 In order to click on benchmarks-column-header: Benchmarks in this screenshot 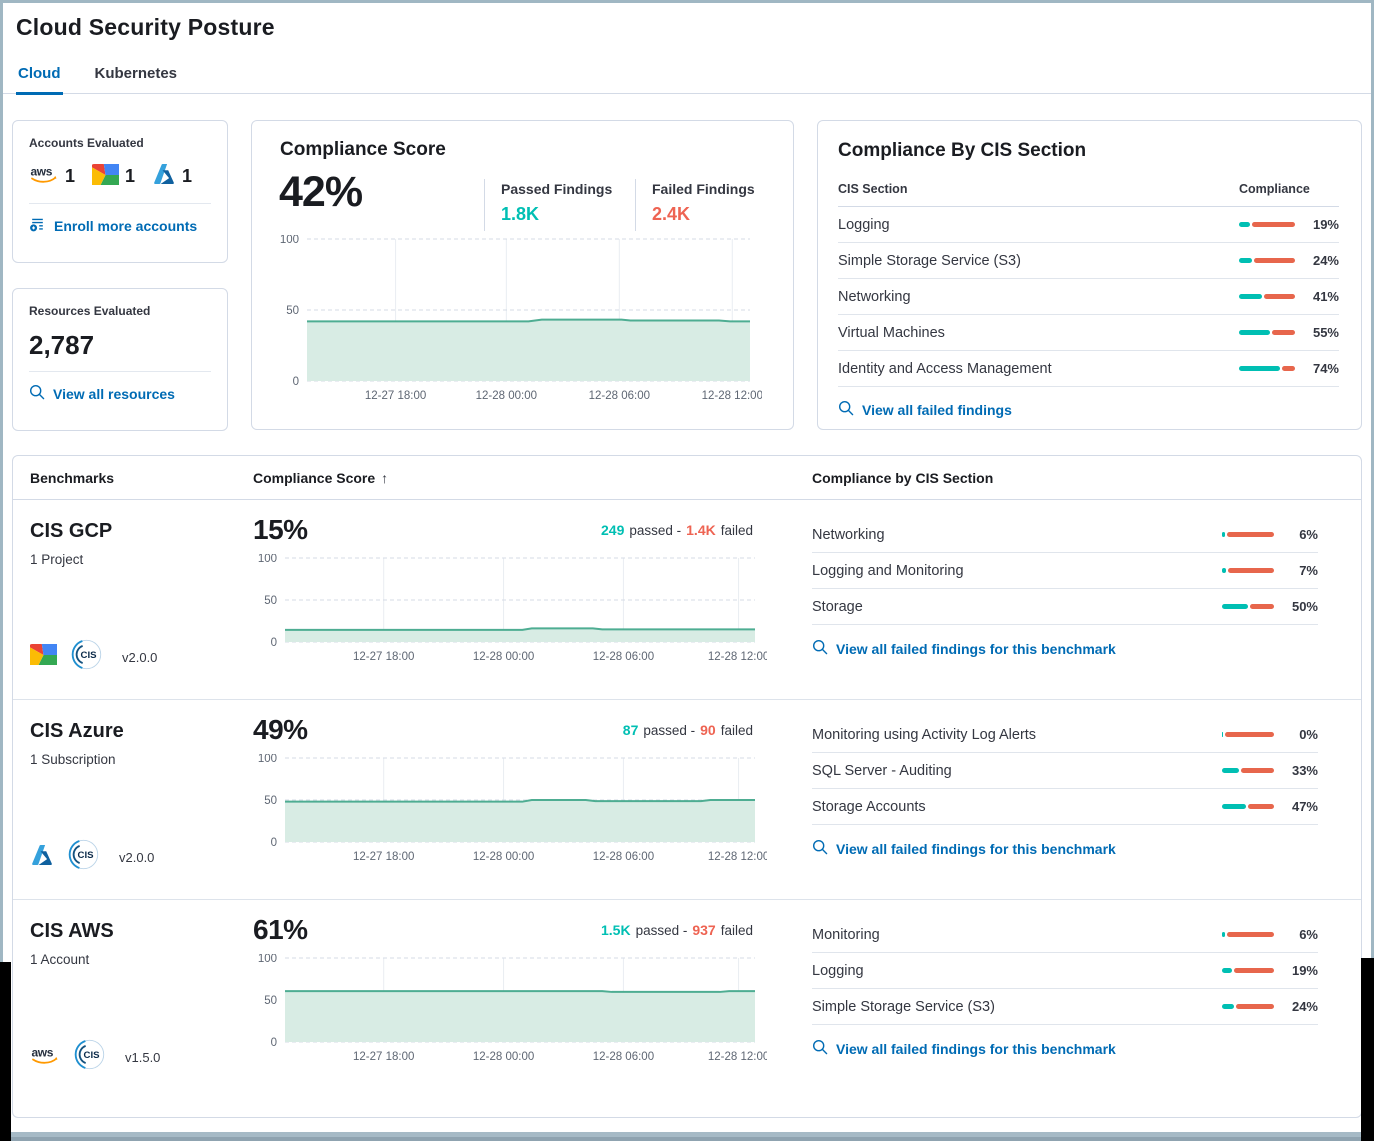, I will do `click(72, 477)`.